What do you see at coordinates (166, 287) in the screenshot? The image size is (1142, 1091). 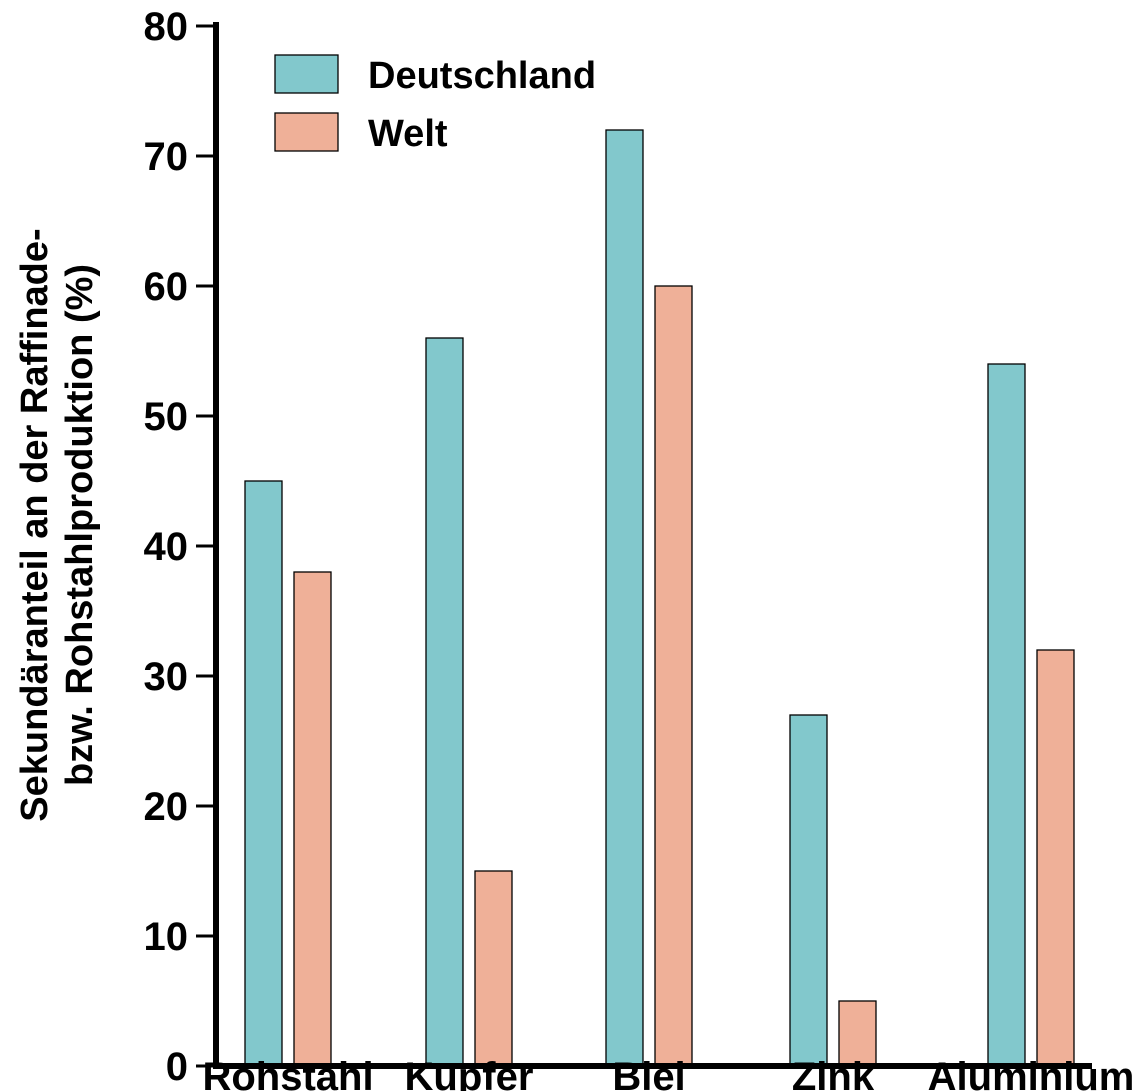 I see `y-tick-label: 60` at bounding box center [166, 287].